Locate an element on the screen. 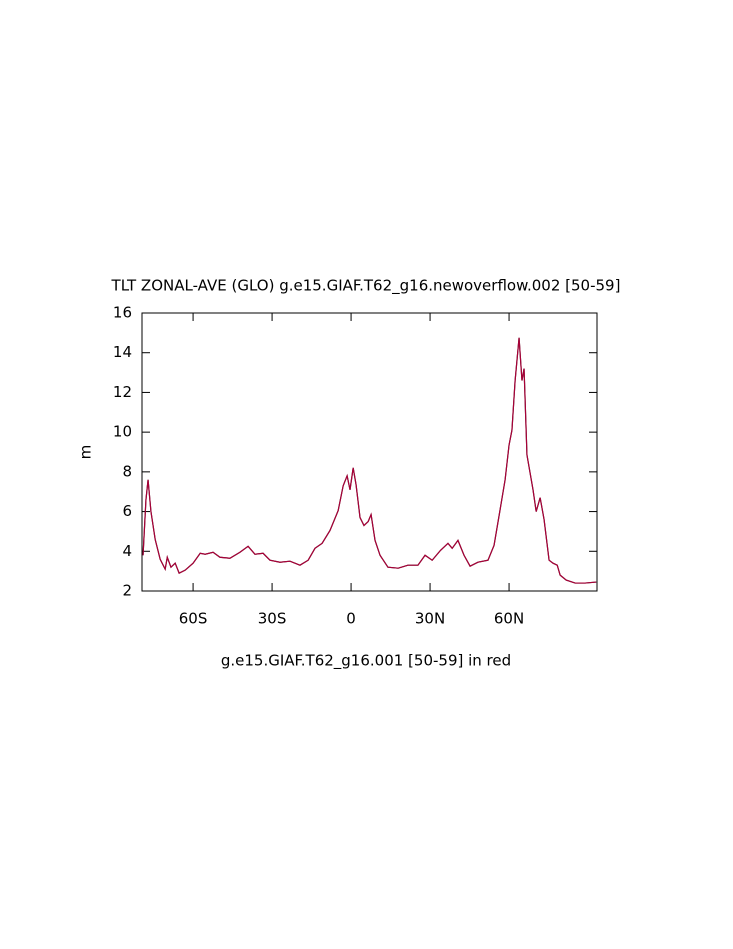  y-tick-label: 4 is located at coordinates (127, 551).